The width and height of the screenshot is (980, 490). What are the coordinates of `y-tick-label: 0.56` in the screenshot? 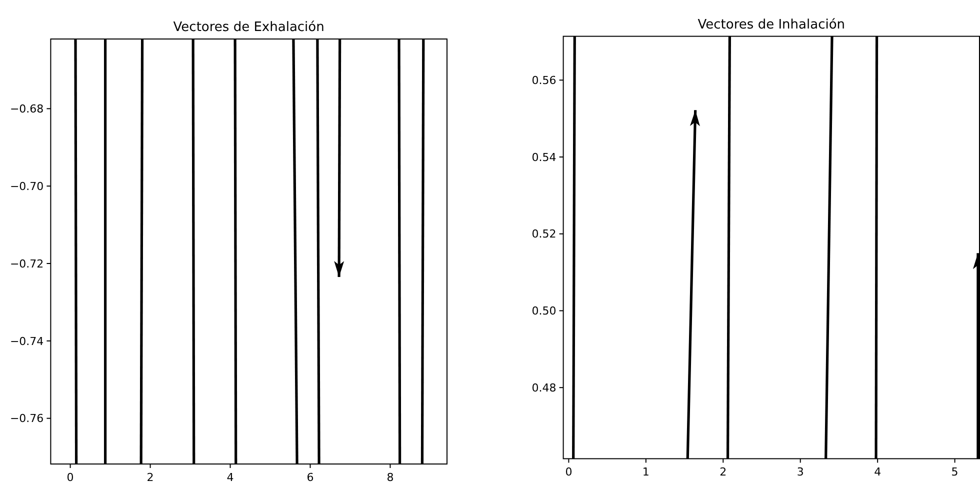 It's located at (544, 80).